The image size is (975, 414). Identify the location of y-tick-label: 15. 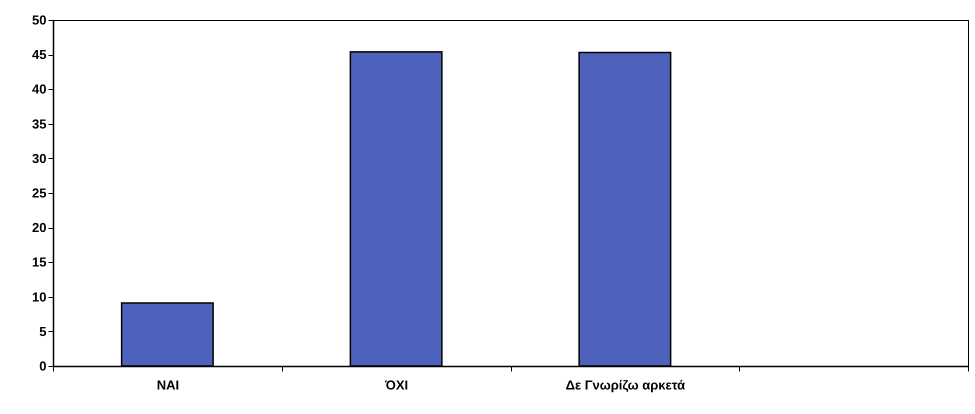
(39, 262).